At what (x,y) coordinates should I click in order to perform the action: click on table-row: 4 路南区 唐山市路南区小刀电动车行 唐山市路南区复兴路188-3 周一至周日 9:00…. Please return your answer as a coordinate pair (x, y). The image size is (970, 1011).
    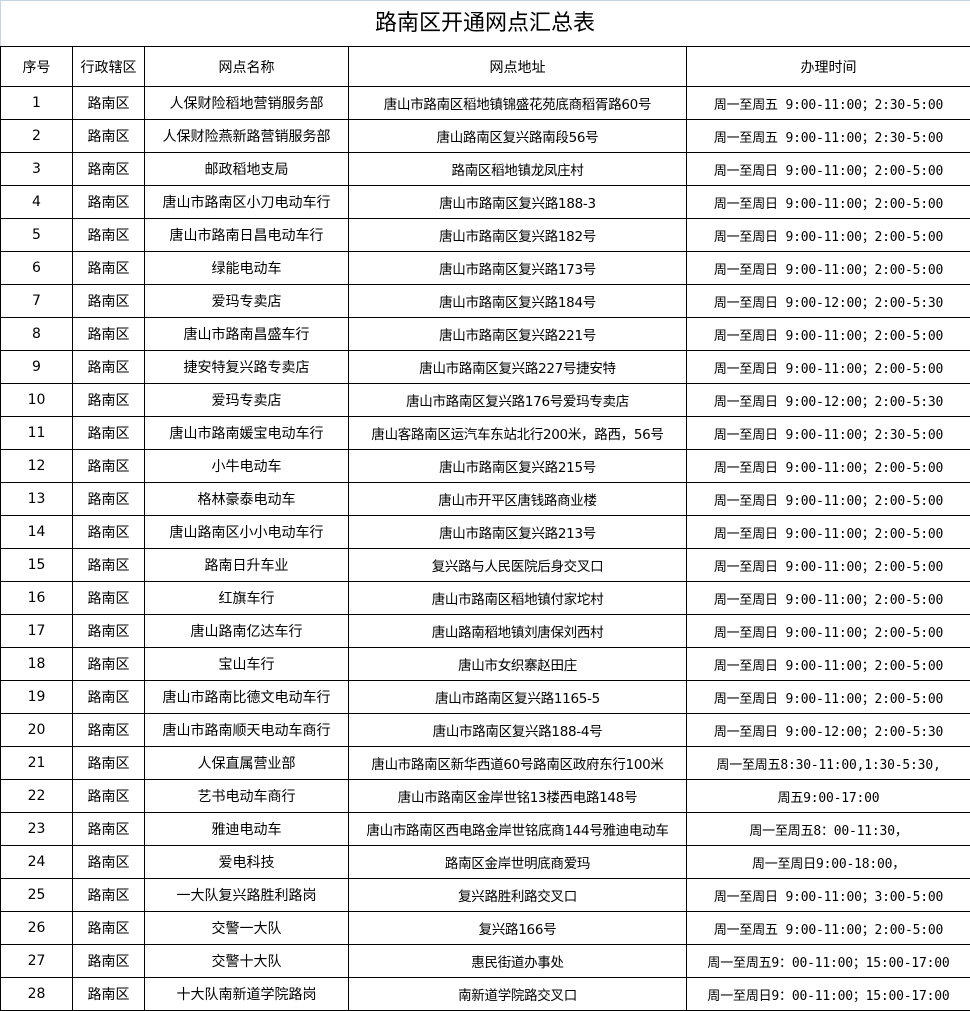
    Looking at the image, I should click on (485, 202).